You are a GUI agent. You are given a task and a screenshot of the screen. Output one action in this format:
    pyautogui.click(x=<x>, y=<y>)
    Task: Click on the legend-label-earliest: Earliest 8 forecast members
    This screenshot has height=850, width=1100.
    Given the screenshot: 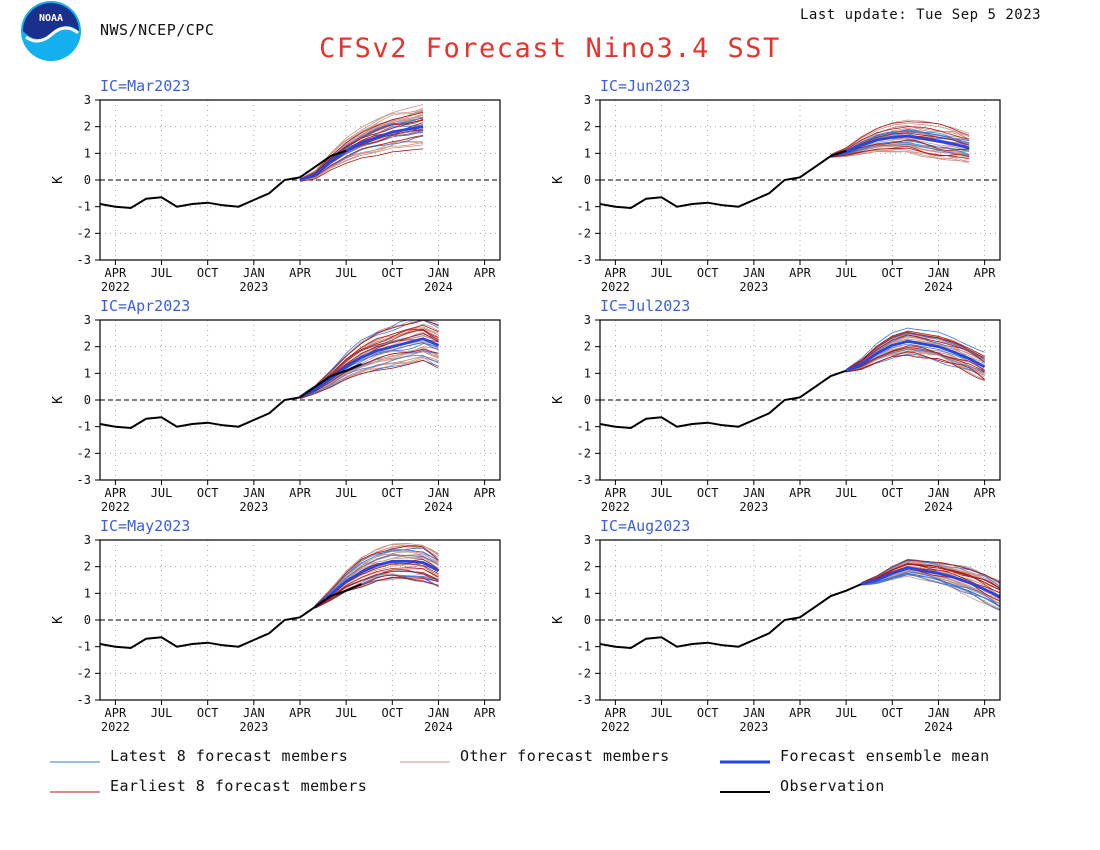 What is the action you would take?
    pyautogui.click(x=238, y=786)
    